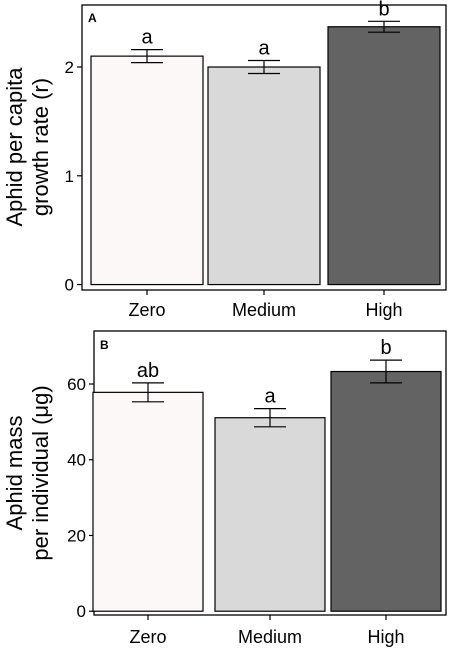 Image resolution: width=459 pixels, height=650 pixels. I want to click on panel-a-ytick-label: 2, so click(69, 67).